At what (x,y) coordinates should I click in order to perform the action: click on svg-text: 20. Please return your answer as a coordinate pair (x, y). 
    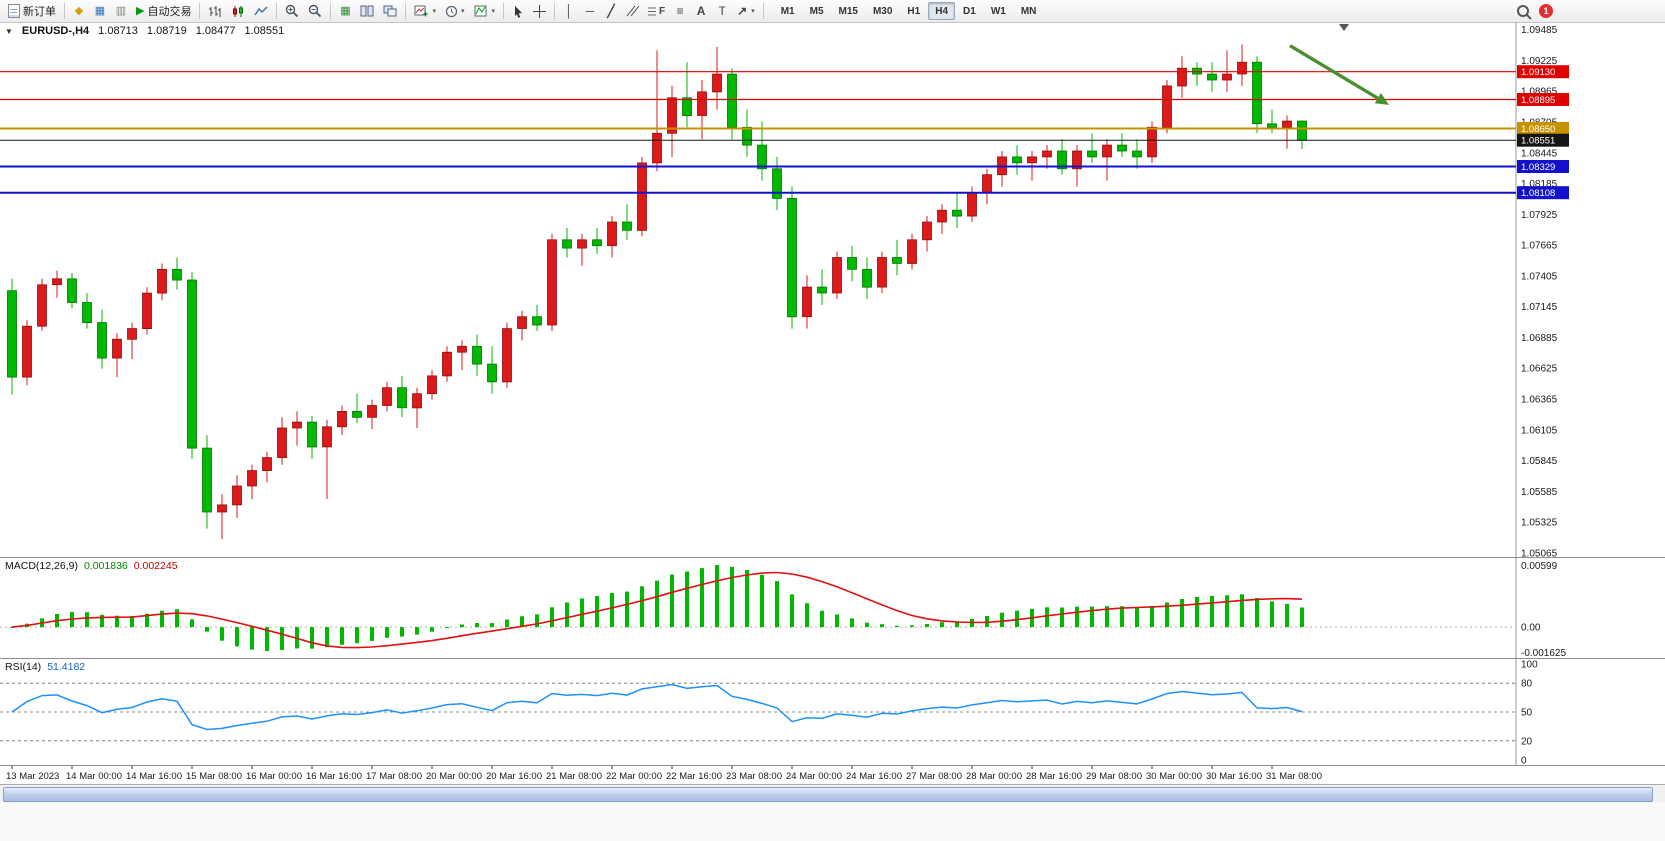
    Looking at the image, I should click on (1527, 741).